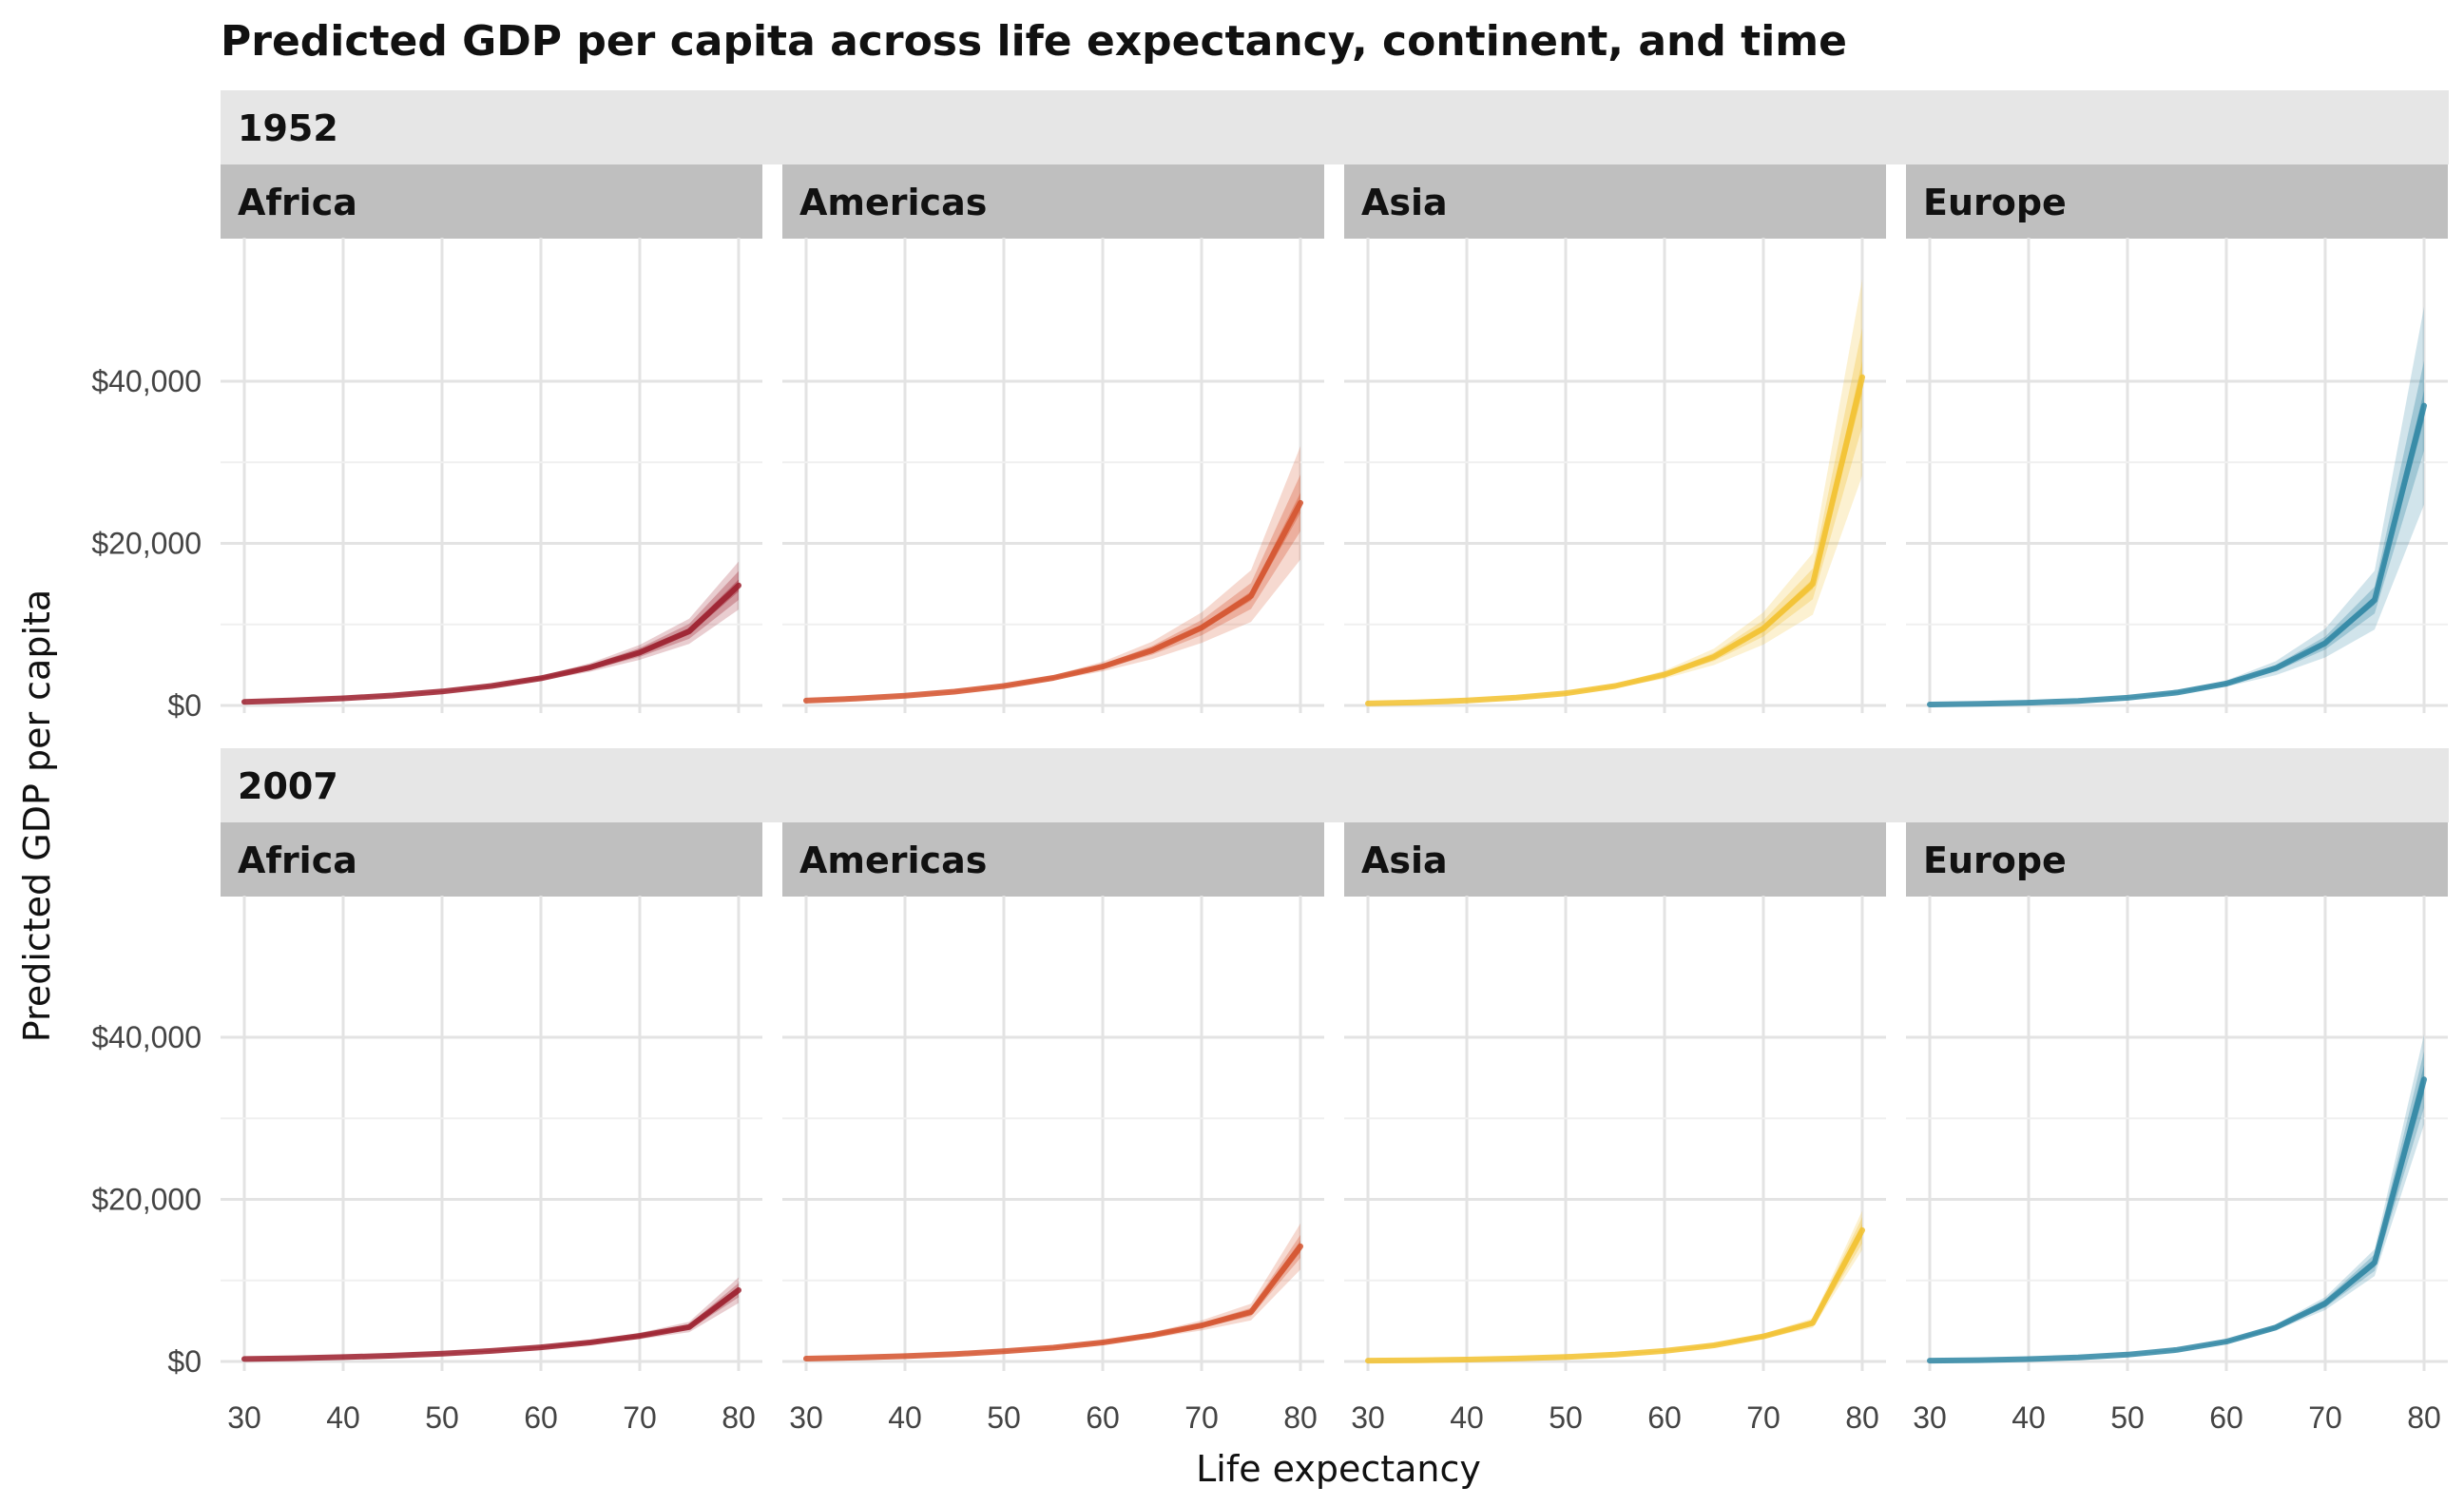  Describe the element at coordinates (1335, 785) in the screenshot. I see `year-strip-2007` at that location.